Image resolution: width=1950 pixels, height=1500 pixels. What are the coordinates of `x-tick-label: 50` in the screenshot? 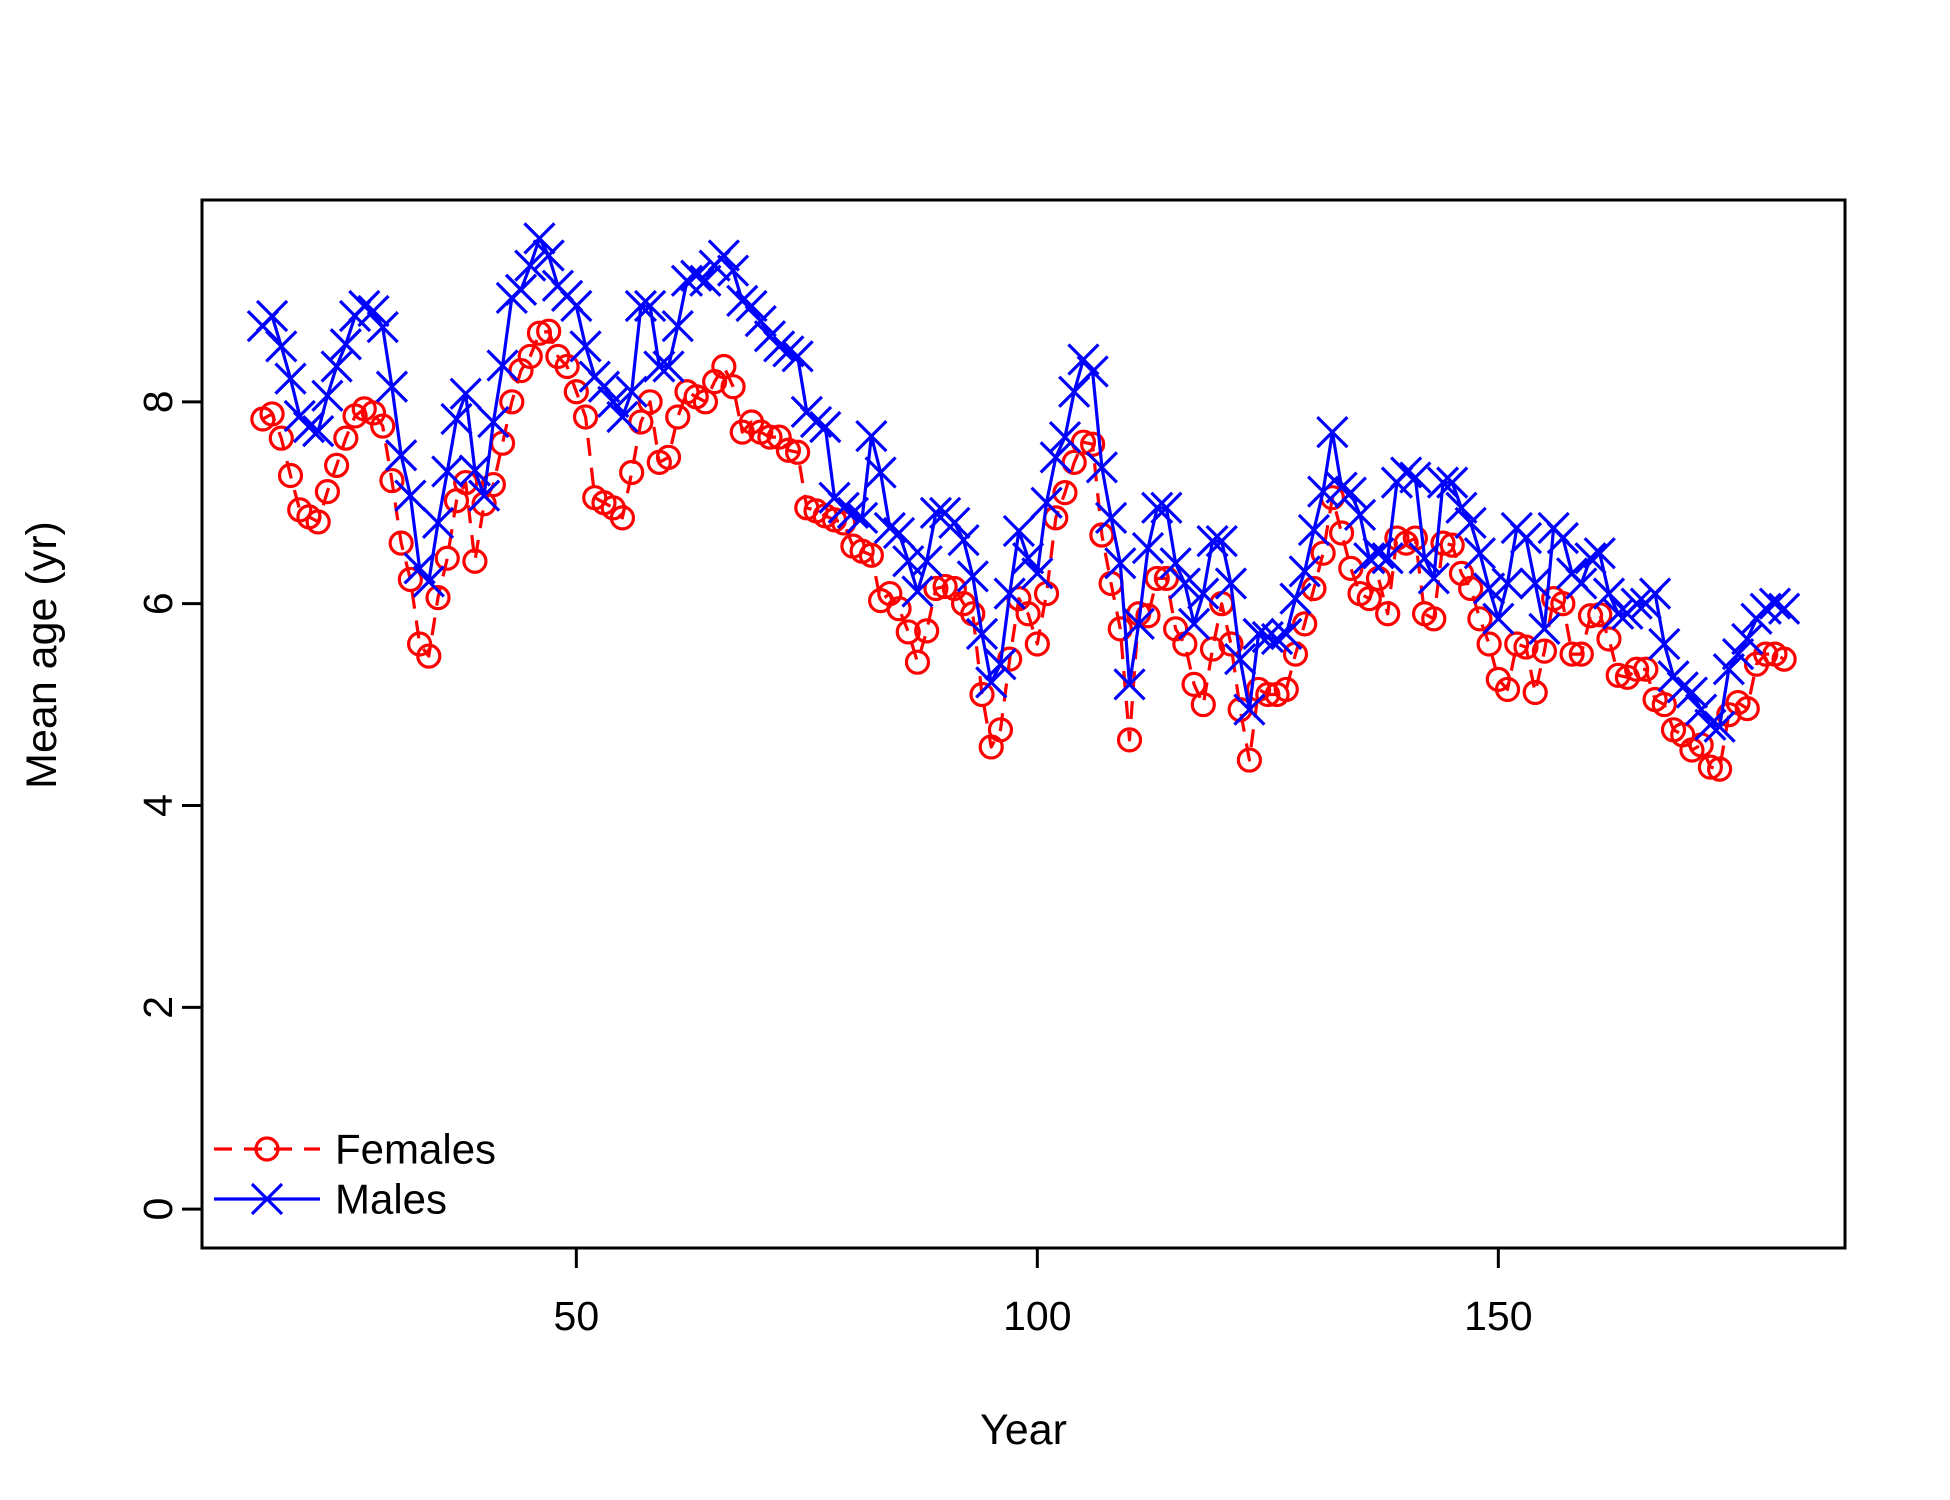 It's located at (577, 1316).